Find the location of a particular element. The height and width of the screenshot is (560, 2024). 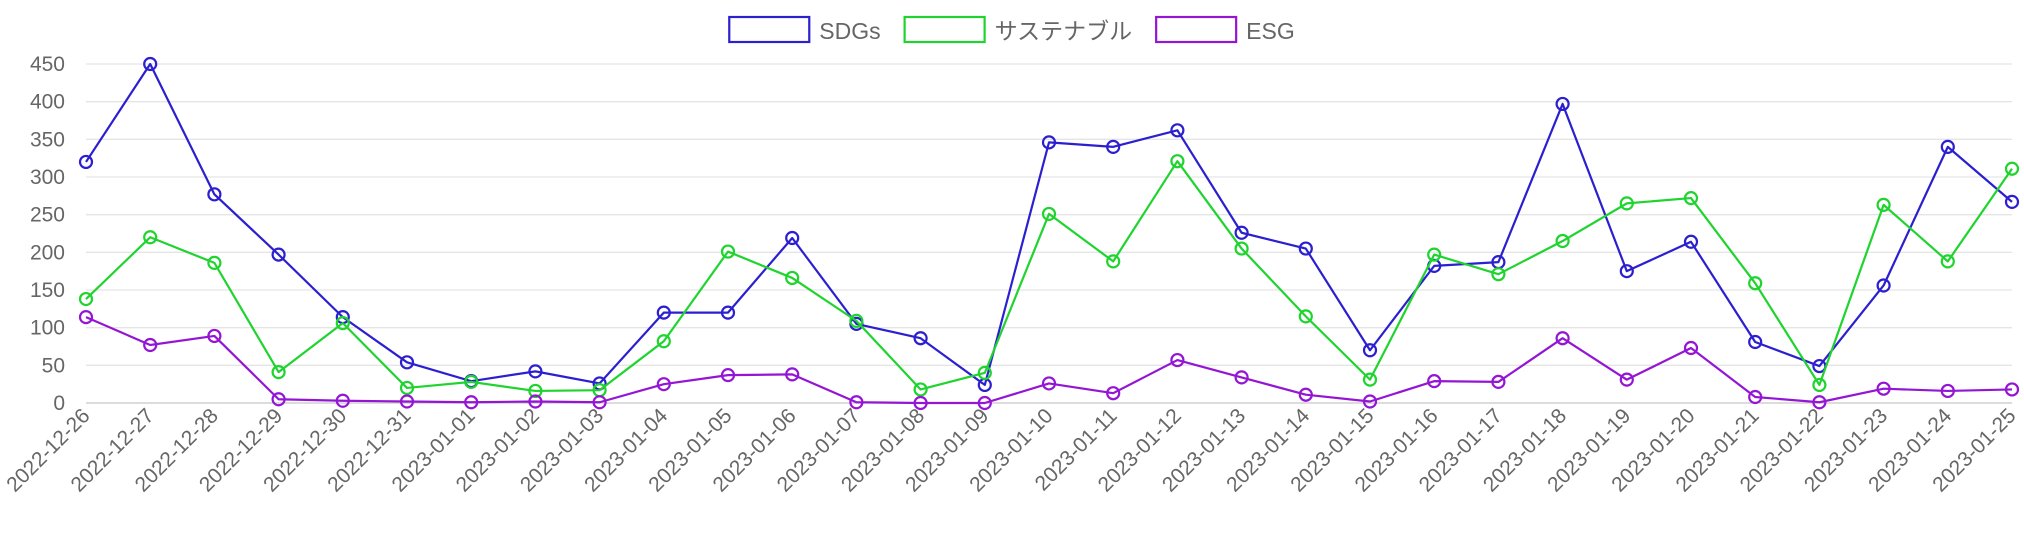

y-tick-label: 100 is located at coordinates (47, 328).